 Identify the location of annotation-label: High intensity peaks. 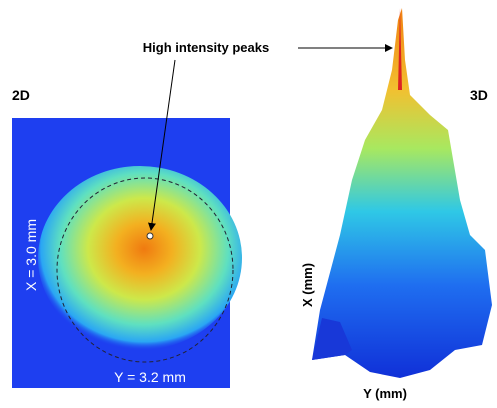
(206, 47).